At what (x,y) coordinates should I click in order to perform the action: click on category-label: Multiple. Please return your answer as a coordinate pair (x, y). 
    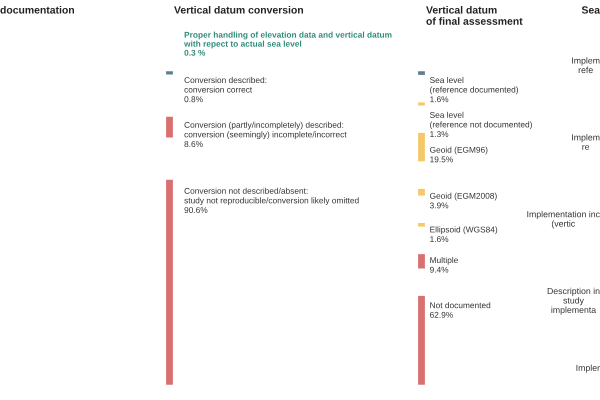
    Looking at the image, I should click on (444, 260).